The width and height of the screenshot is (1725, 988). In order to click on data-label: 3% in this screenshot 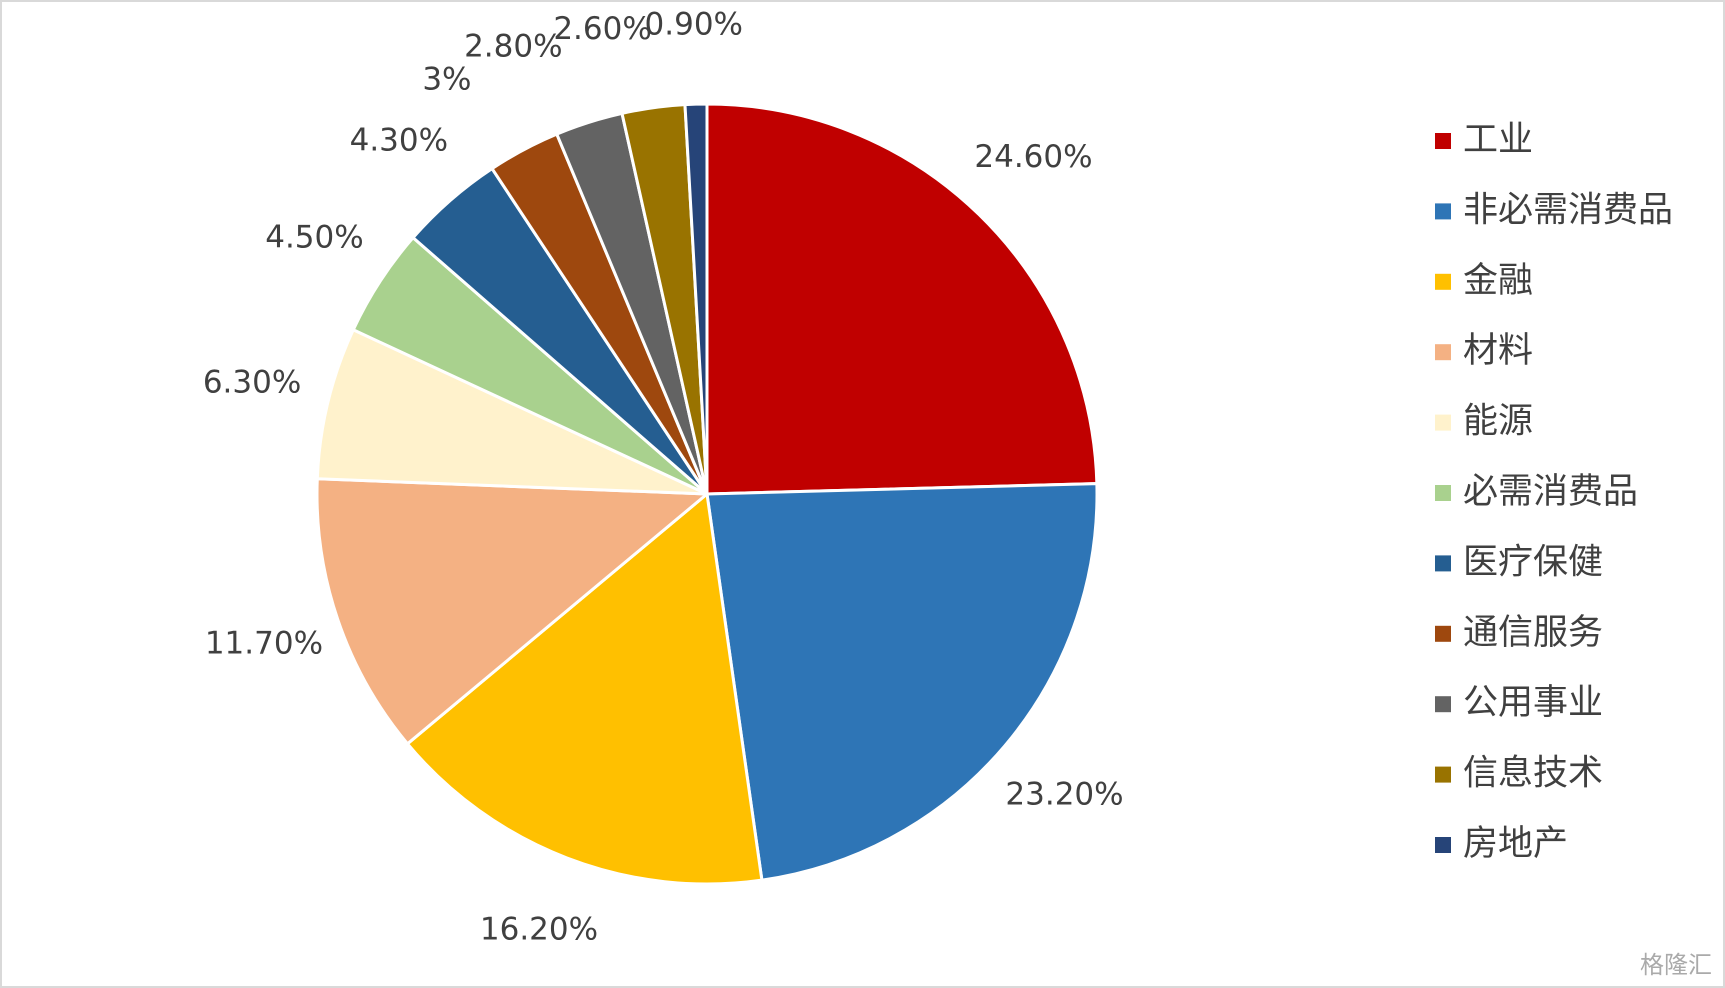, I will do `click(446, 79)`.